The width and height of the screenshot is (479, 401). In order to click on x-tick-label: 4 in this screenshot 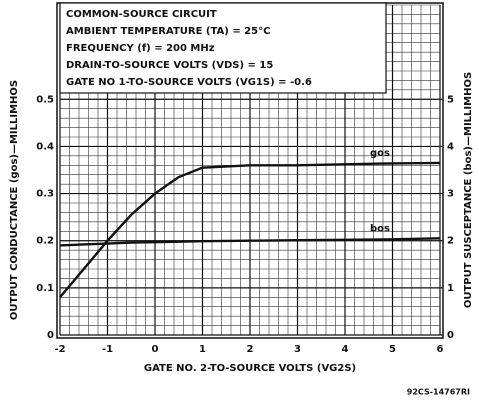, I will do `click(345, 349)`.